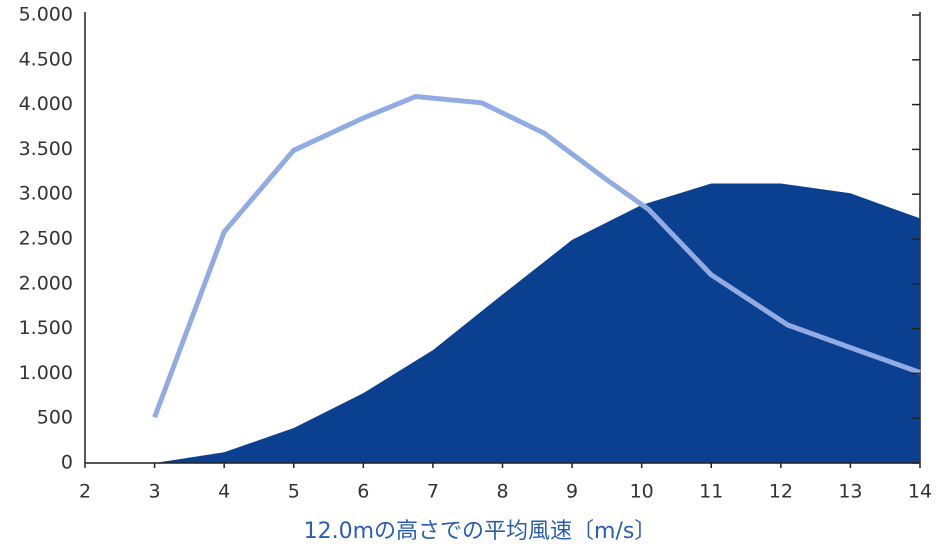  Describe the element at coordinates (55, 418) in the screenshot. I see `y-tick-label: 500` at that location.